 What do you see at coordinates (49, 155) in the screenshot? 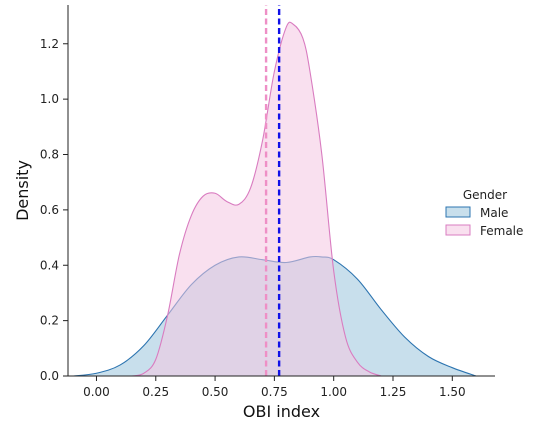
I see `y-tick-label: 0.8` at bounding box center [49, 155].